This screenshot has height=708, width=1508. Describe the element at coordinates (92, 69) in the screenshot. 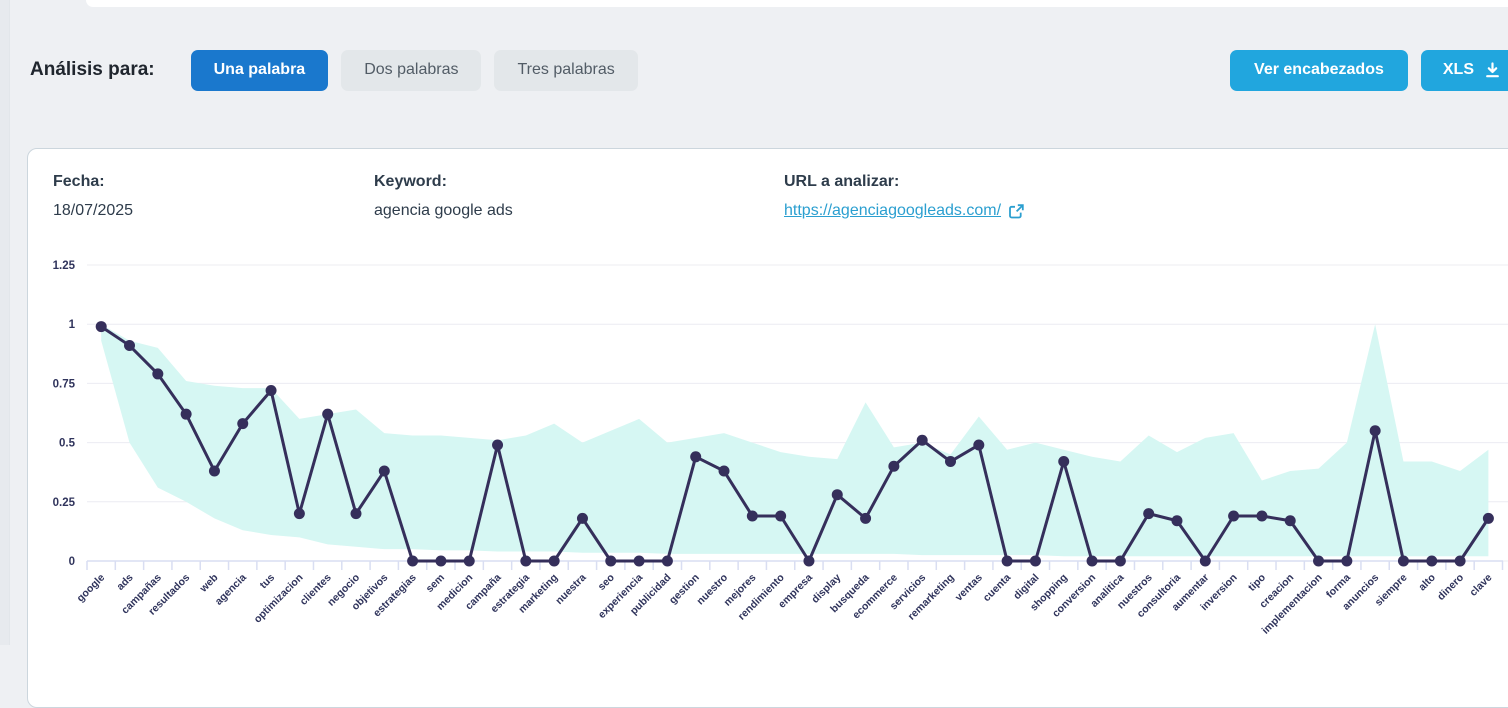

I see `analysis-for-label: Análisis para:` at that location.